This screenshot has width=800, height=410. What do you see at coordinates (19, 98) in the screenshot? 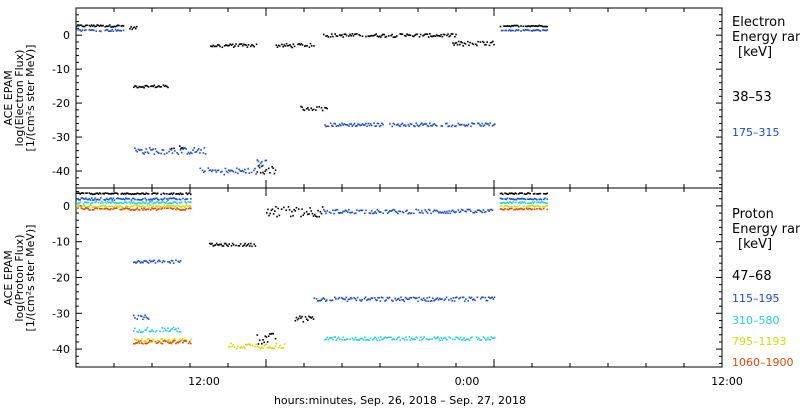
I see `electron-ylabel-line2: log(Electron Flux)` at bounding box center [19, 98].